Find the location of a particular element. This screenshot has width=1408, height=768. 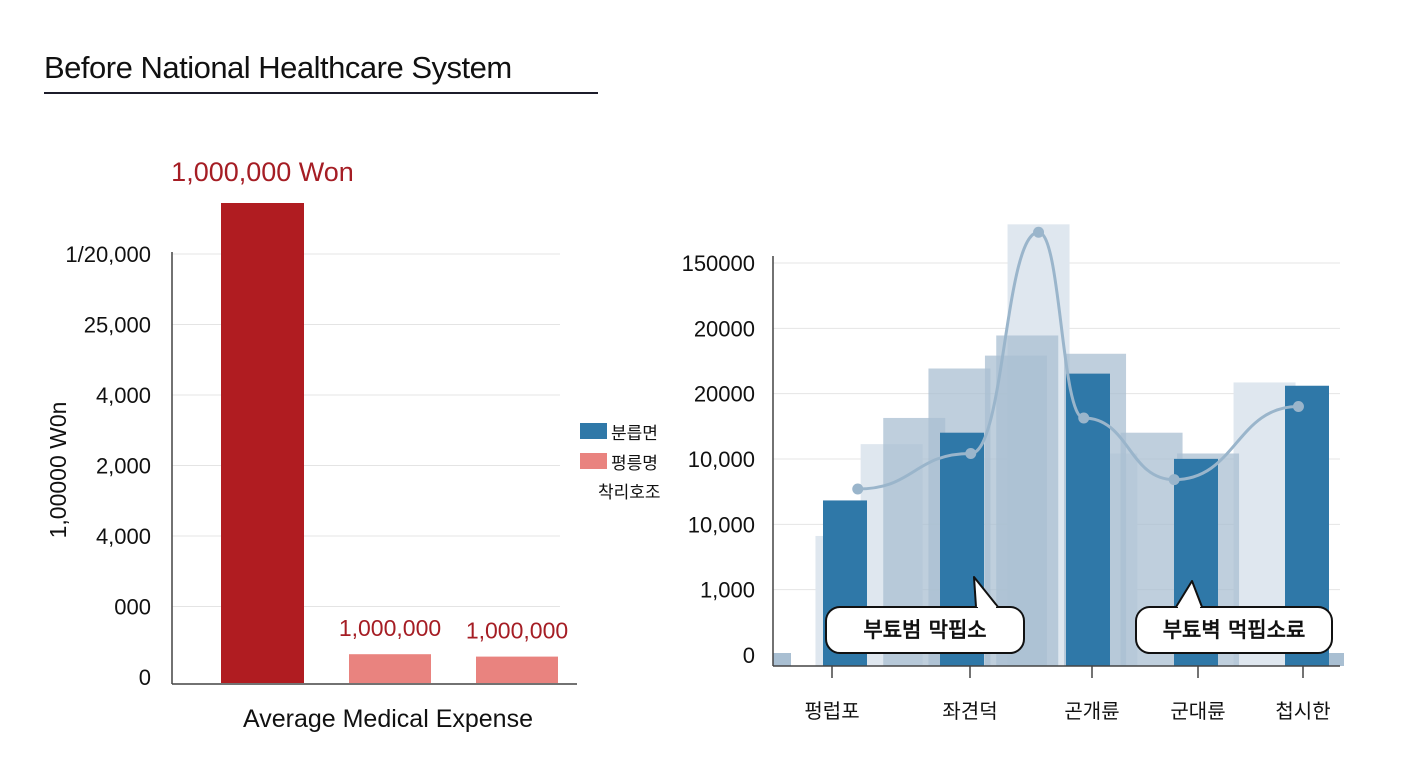

legend-label-blue: 분릅면 is located at coordinates (634, 433).